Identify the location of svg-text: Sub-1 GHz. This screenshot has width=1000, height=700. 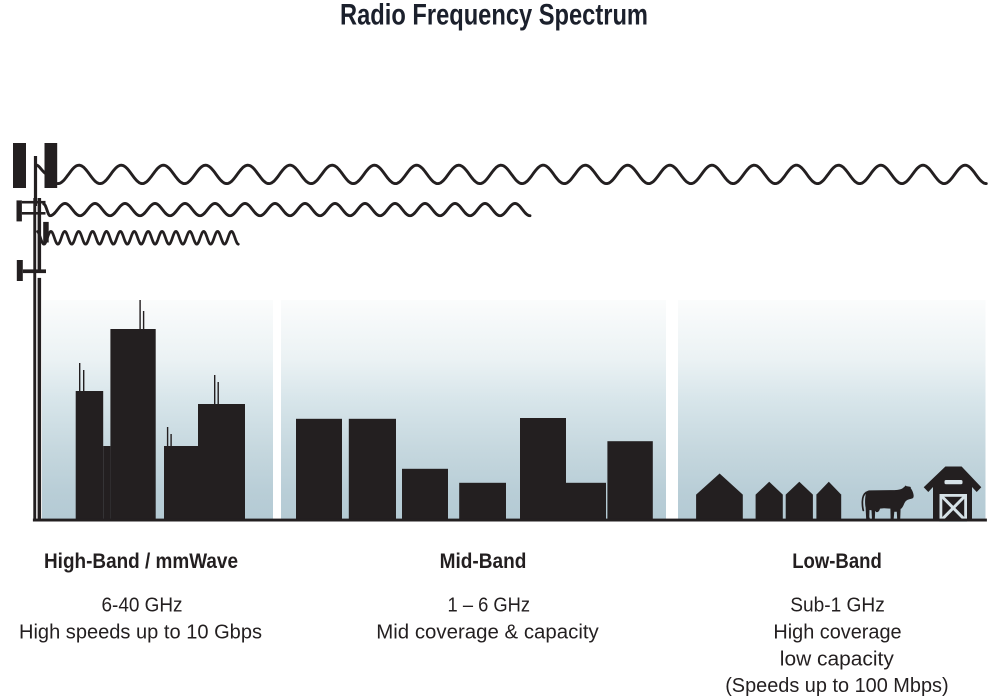
(837, 606).